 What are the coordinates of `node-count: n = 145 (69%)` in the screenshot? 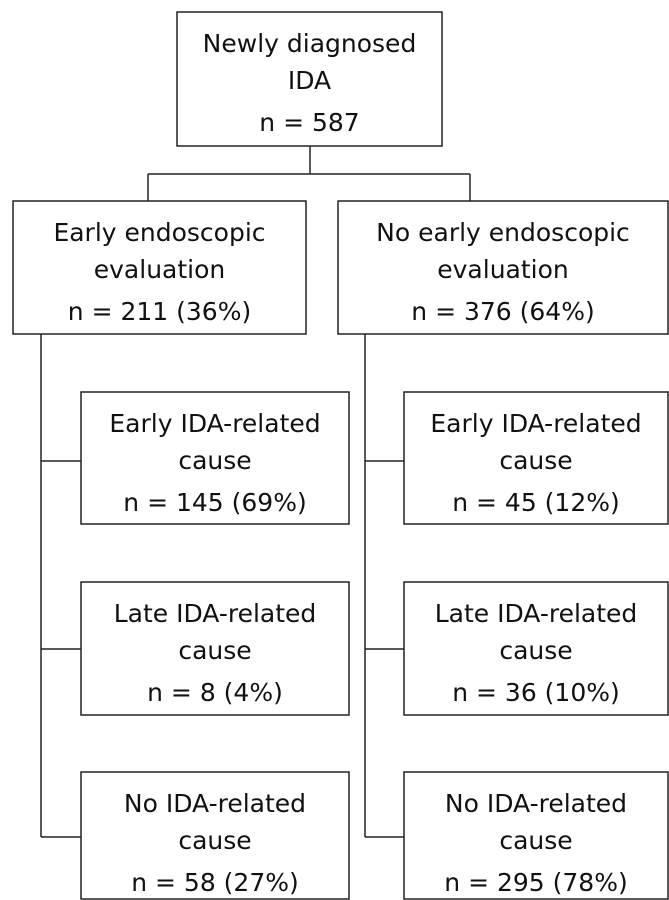 It's located at (214, 502).